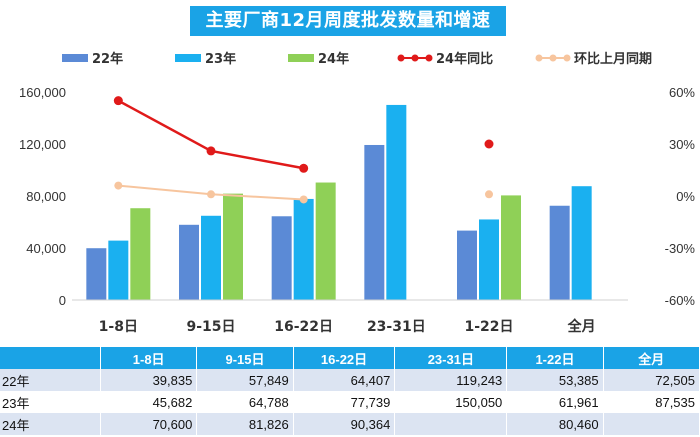  I want to click on table-header-cell: 全月, so click(651, 358).